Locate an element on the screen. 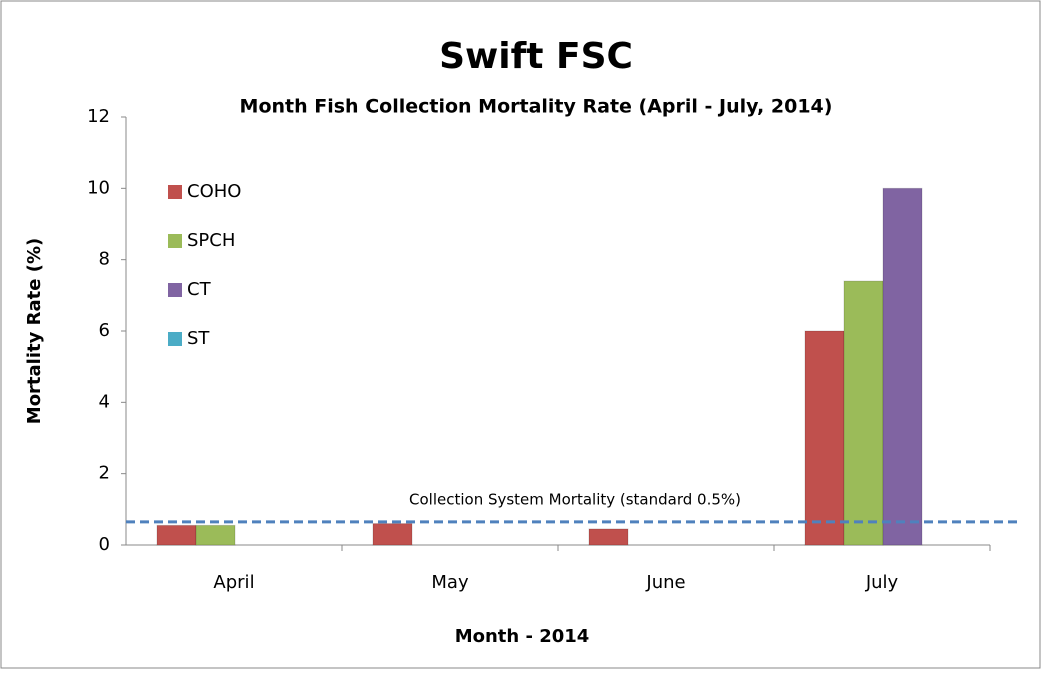 This screenshot has height=675, width=1042. chart-title: Swift FSC is located at coordinates (536, 56).